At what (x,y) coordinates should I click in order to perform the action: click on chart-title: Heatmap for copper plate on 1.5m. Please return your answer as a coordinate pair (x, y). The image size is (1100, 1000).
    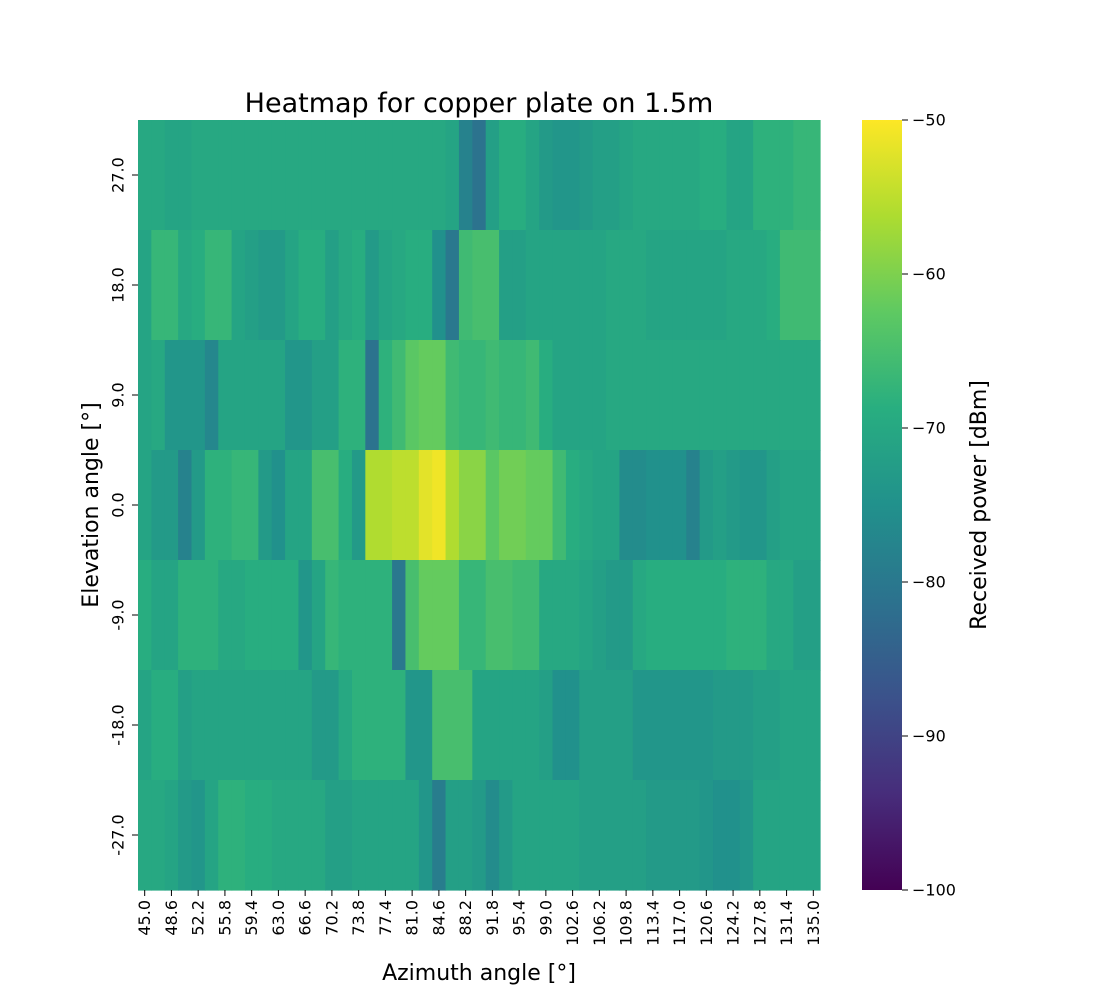
    Looking at the image, I should click on (479, 103).